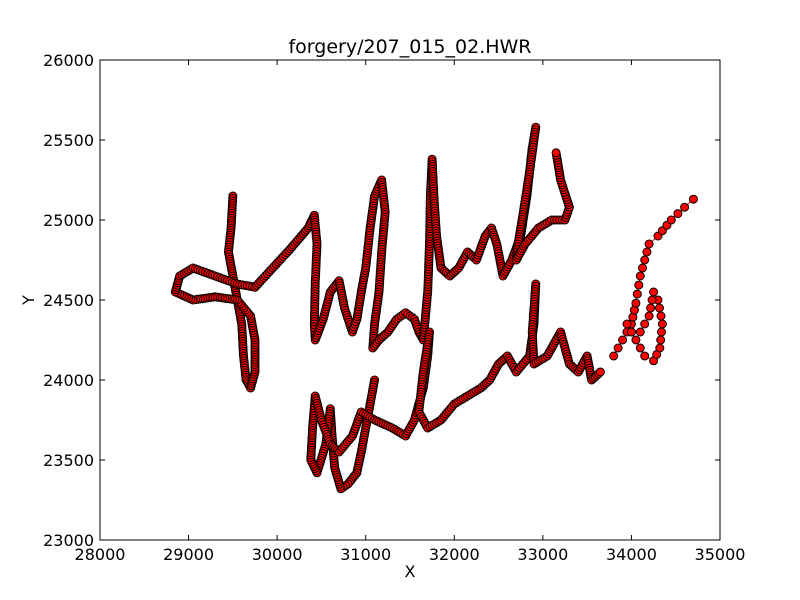 This screenshot has width=800, height=600. I want to click on x-tick-label: 32000, so click(454, 554).